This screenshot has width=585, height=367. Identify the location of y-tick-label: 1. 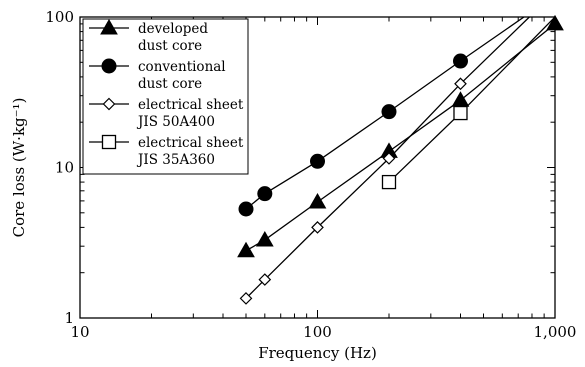
(69, 318).